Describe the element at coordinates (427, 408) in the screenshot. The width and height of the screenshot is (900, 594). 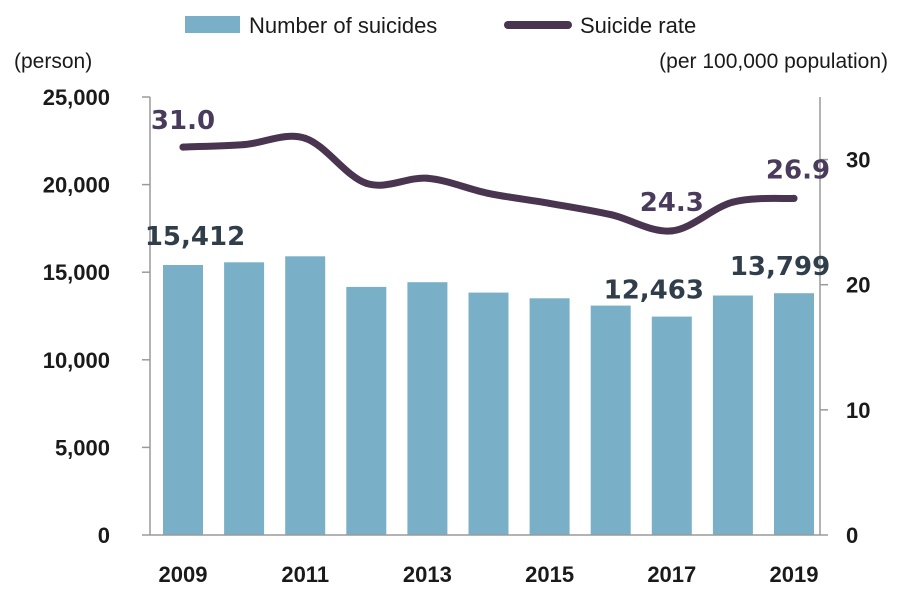
I see `bar-2013` at that location.